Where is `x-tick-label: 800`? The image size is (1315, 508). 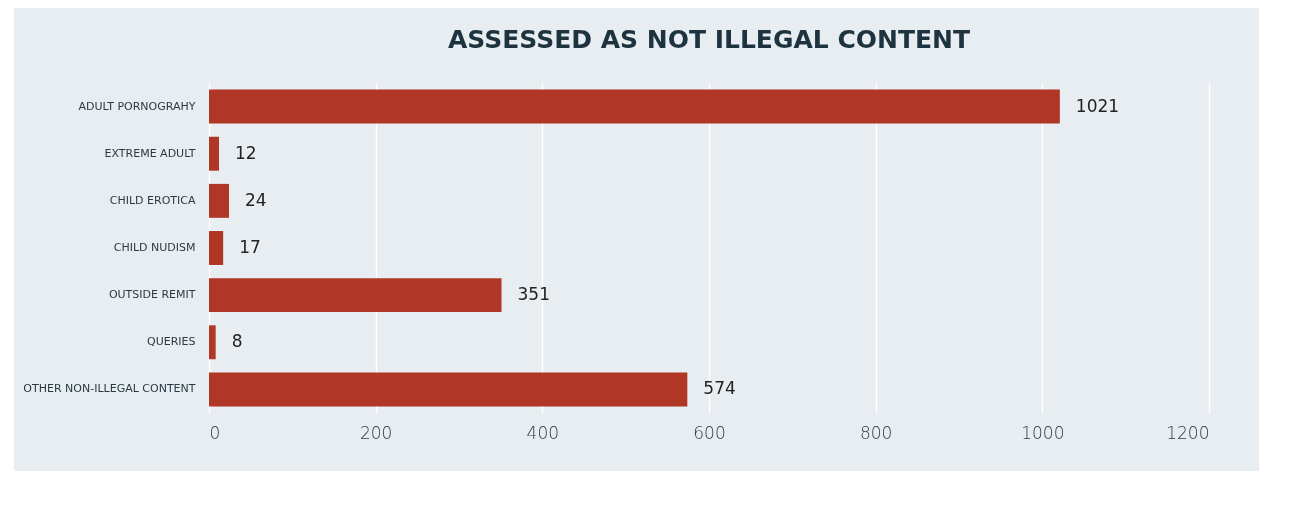 x-tick-label: 800 is located at coordinates (876, 432).